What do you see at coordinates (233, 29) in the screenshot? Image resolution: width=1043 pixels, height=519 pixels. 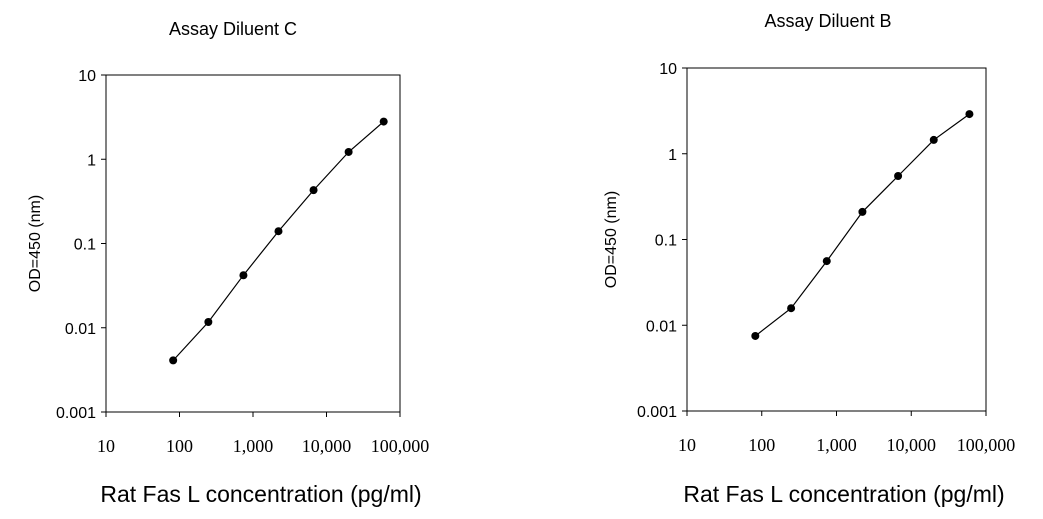 I see `chart-title: Assay Diluent C` at bounding box center [233, 29].